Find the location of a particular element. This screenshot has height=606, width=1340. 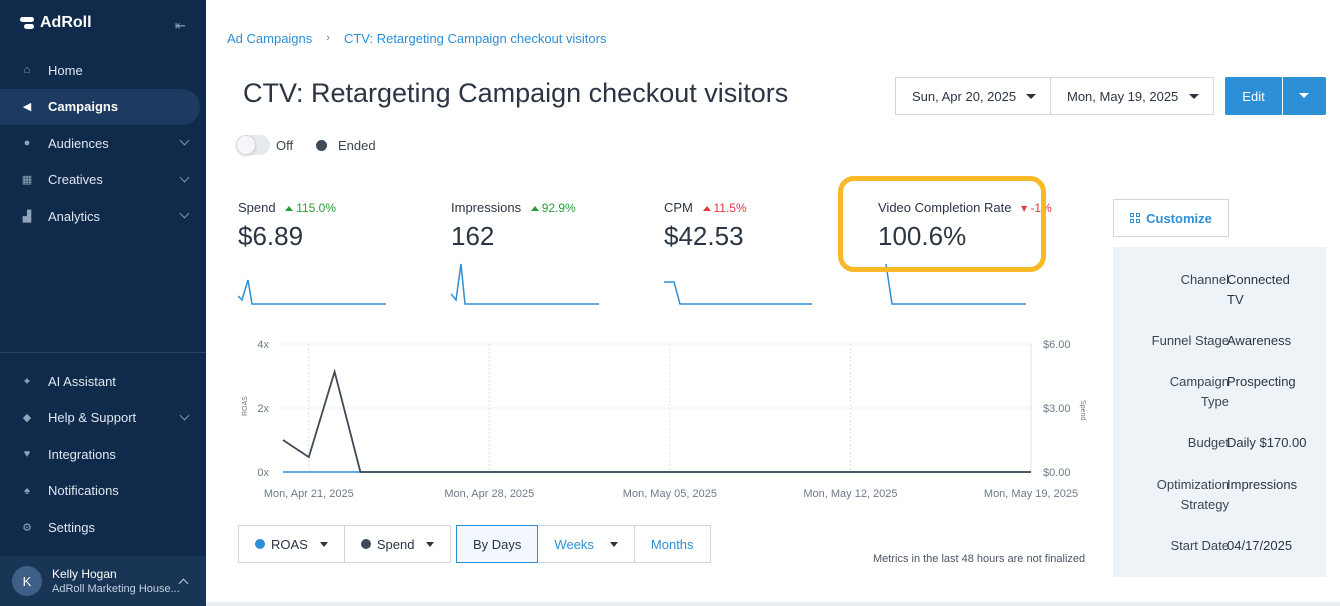

detail-value: Daily $170.00 is located at coordinates (1267, 442).